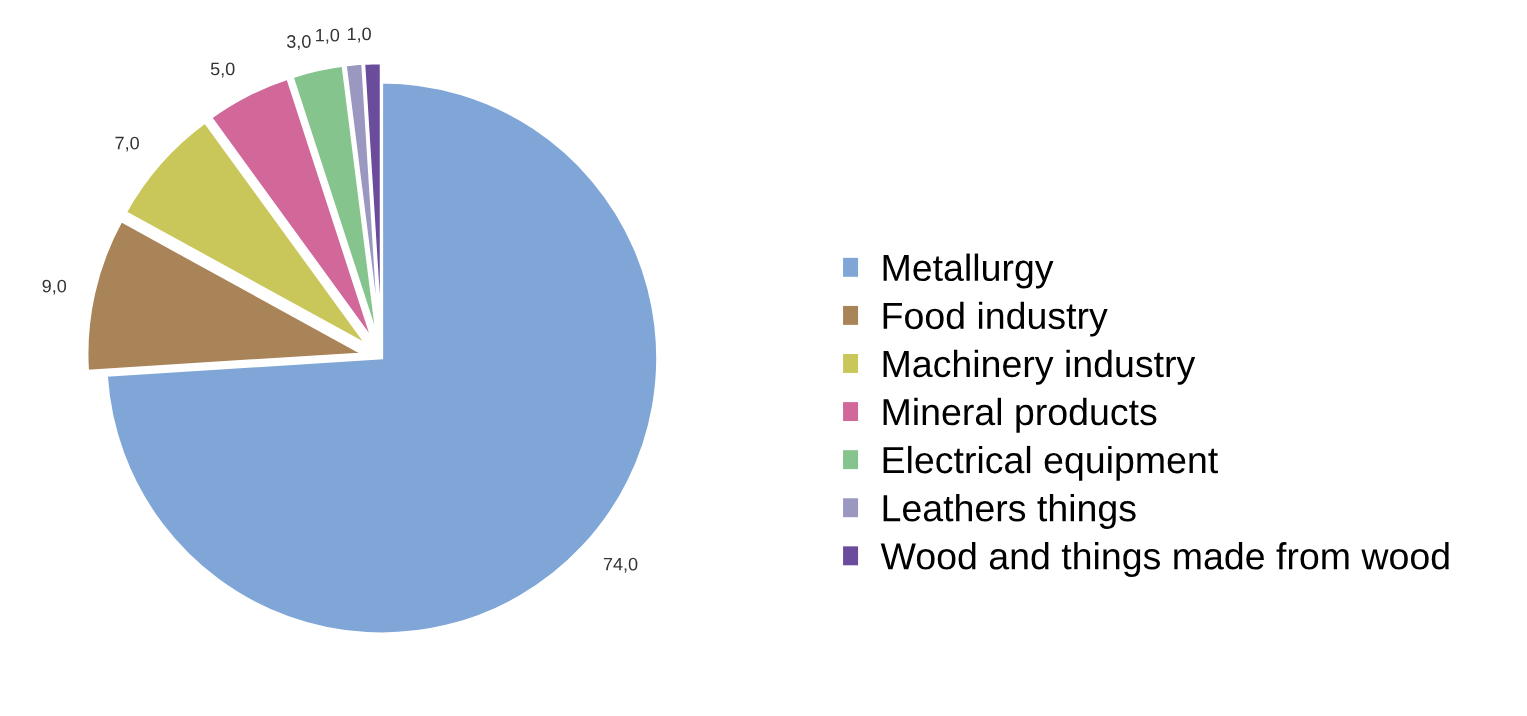 The height and width of the screenshot is (716, 1527). I want to click on legend-label: Food industry, so click(995, 319).